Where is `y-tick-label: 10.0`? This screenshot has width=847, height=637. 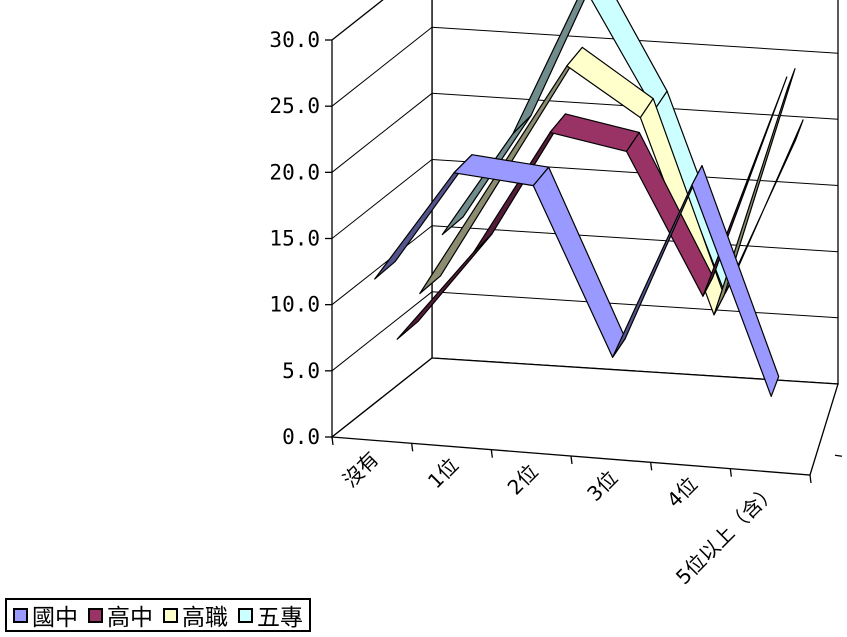
y-tick-label: 10.0 is located at coordinates (294, 305).